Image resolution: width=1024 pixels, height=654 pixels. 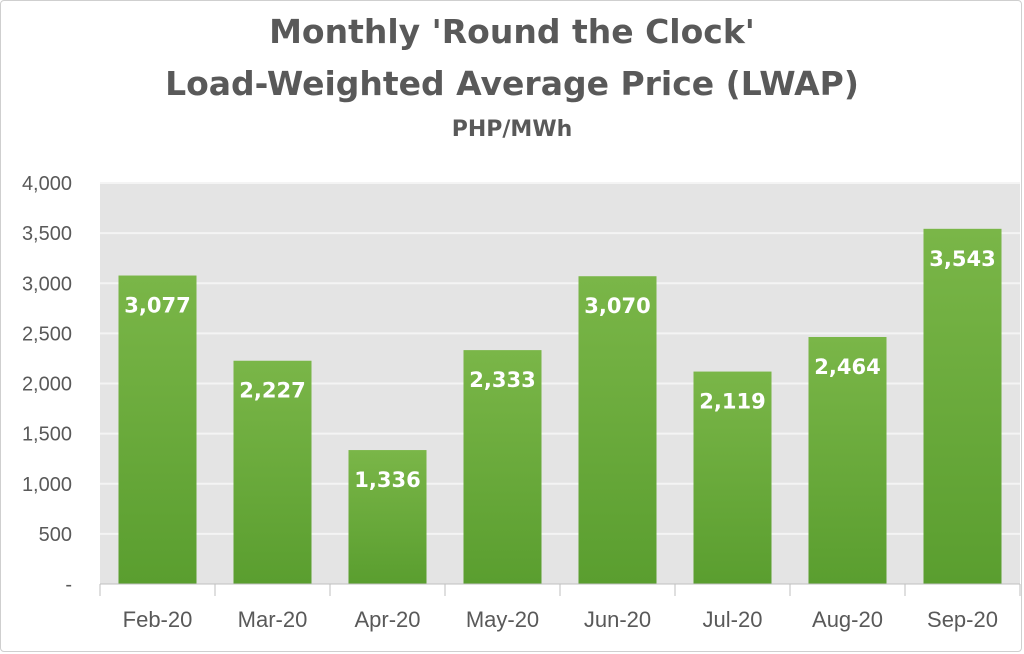 What do you see at coordinates (387, 619) in the screenshot?
I see `x-tick-label: Apr-20` at bounding box center [387, 619].